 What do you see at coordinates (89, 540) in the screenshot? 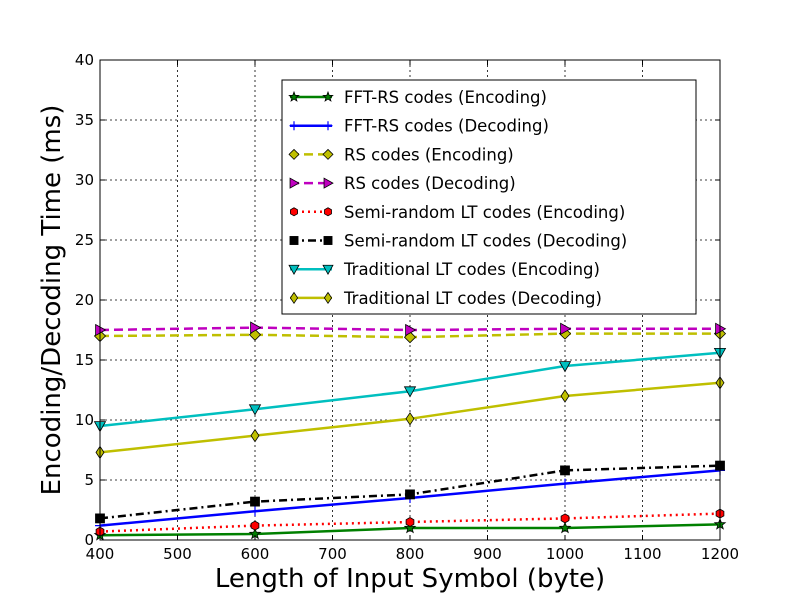
I see `y-tick-label: 0` at bounding box center [89, 540].